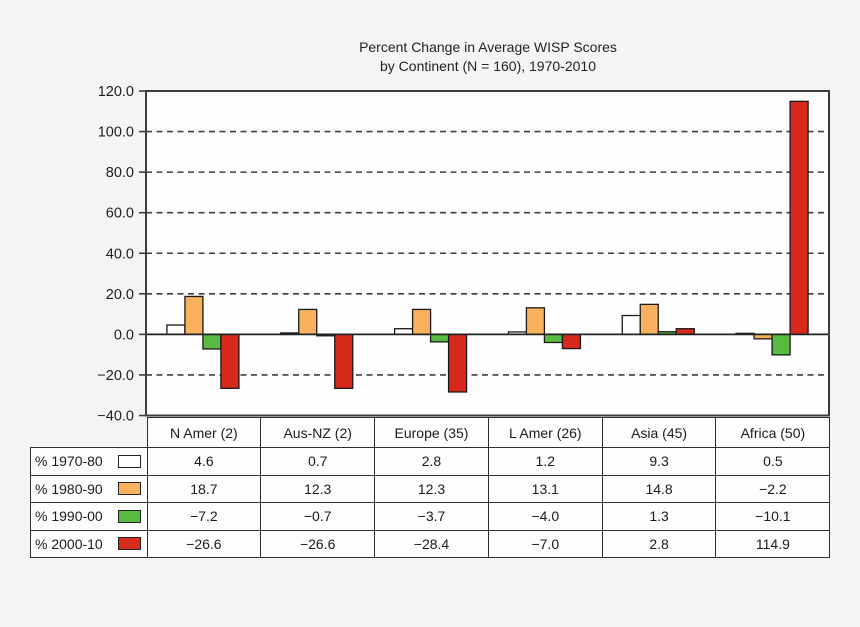  I want to click on legend-item: % 1980-90, so click(89, 488).